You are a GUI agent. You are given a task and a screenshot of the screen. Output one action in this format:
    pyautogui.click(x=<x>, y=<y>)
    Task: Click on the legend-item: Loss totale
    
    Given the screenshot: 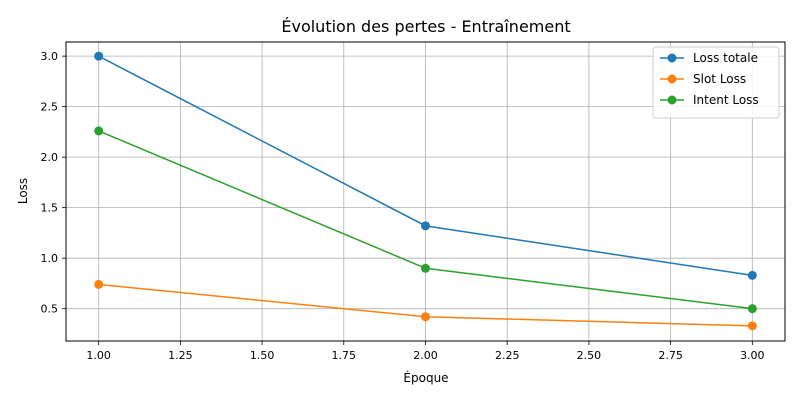 What is the action you would take?
    pyautogui.click(x=709, y=58)
    